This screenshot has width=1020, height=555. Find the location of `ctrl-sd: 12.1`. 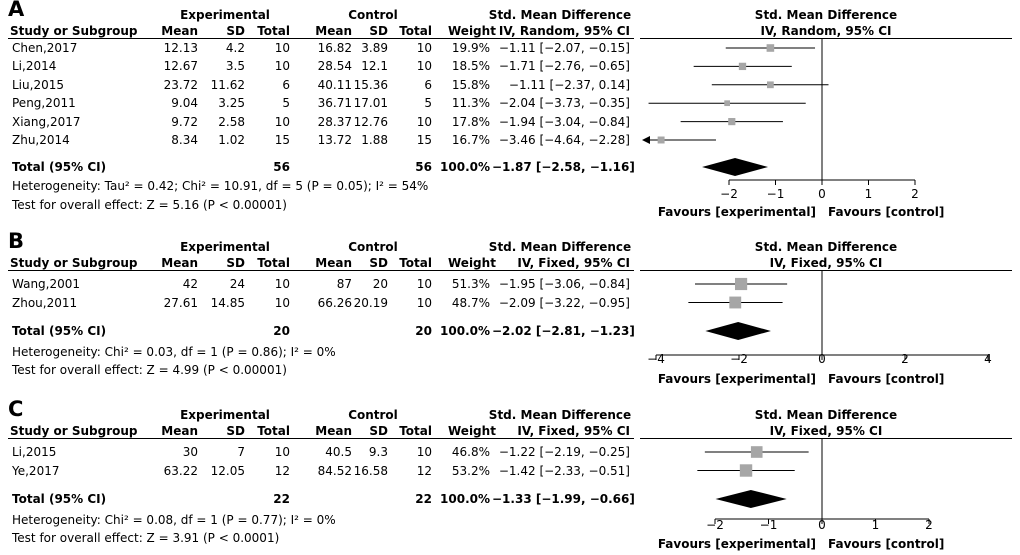

ctrl-sd: 12.1 is located at coordinates (374, 66).